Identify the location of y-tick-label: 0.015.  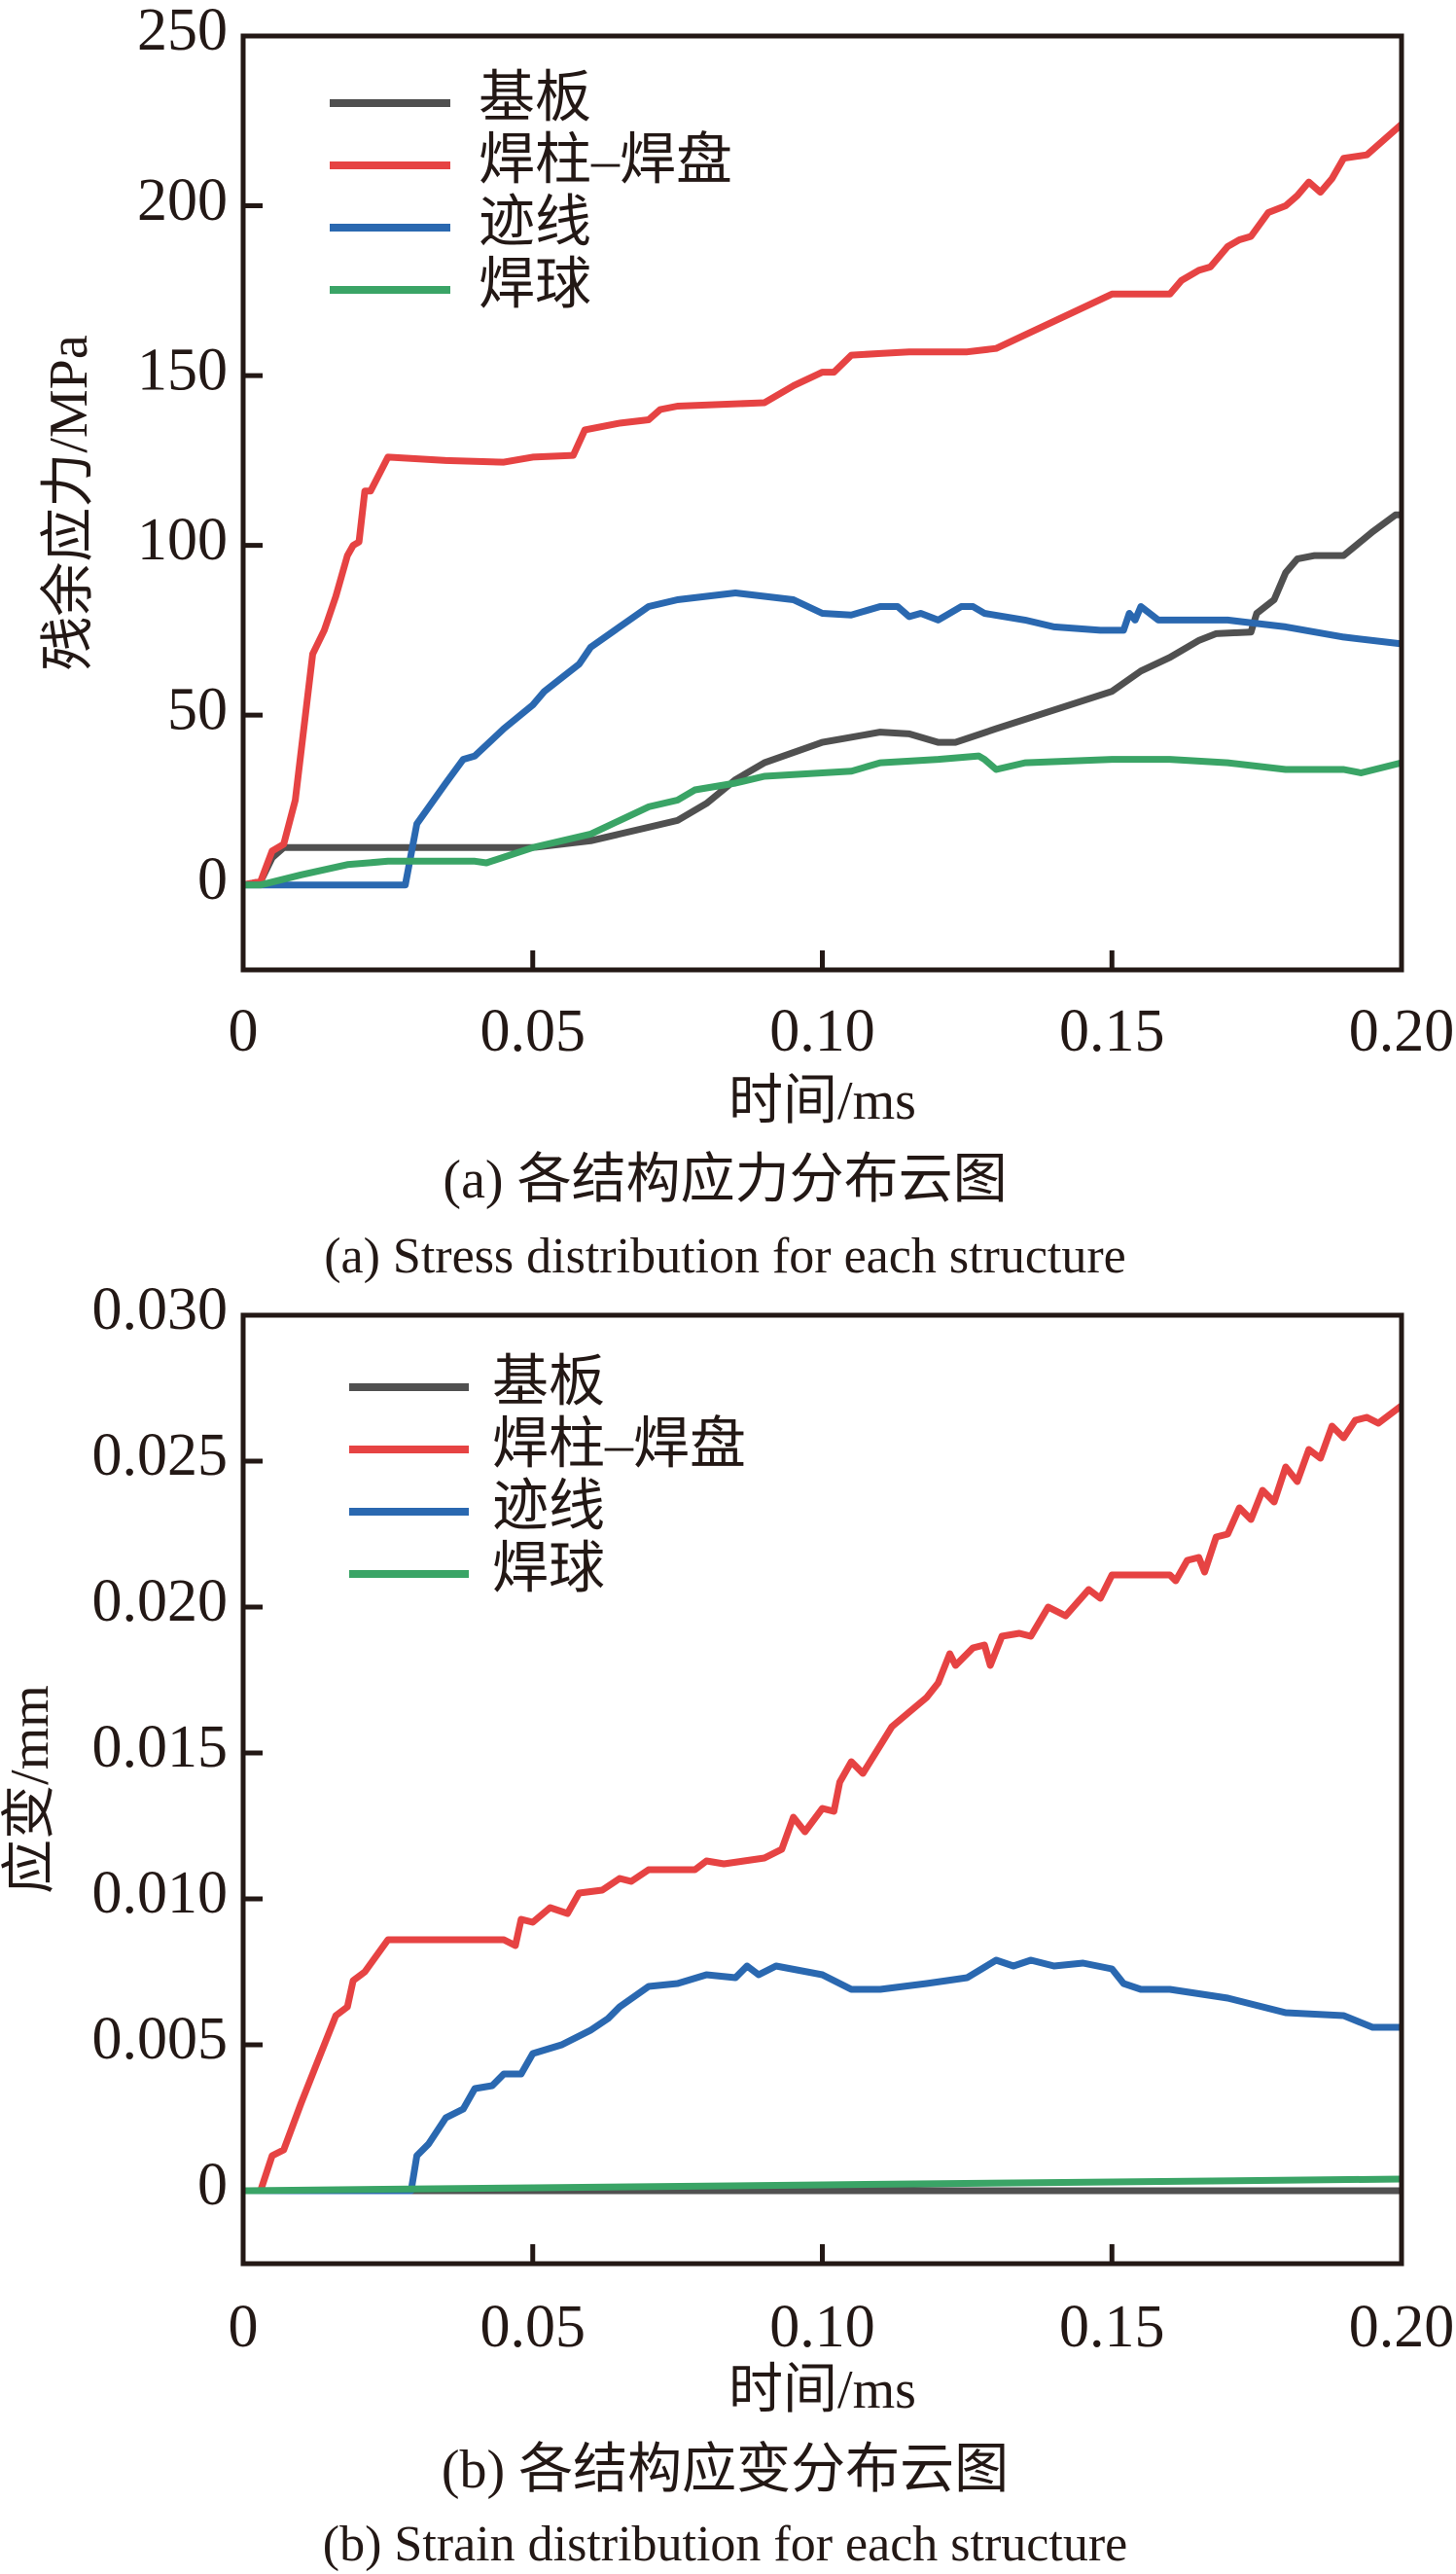
(160, 1747).